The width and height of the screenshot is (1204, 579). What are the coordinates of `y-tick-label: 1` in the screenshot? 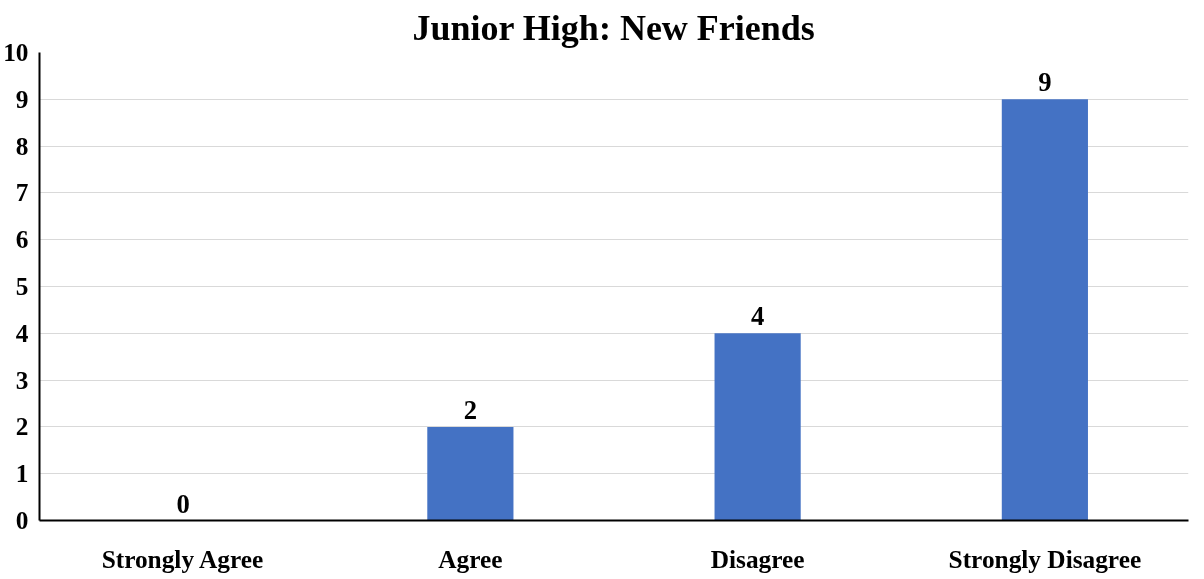 It's located at (22, 473).